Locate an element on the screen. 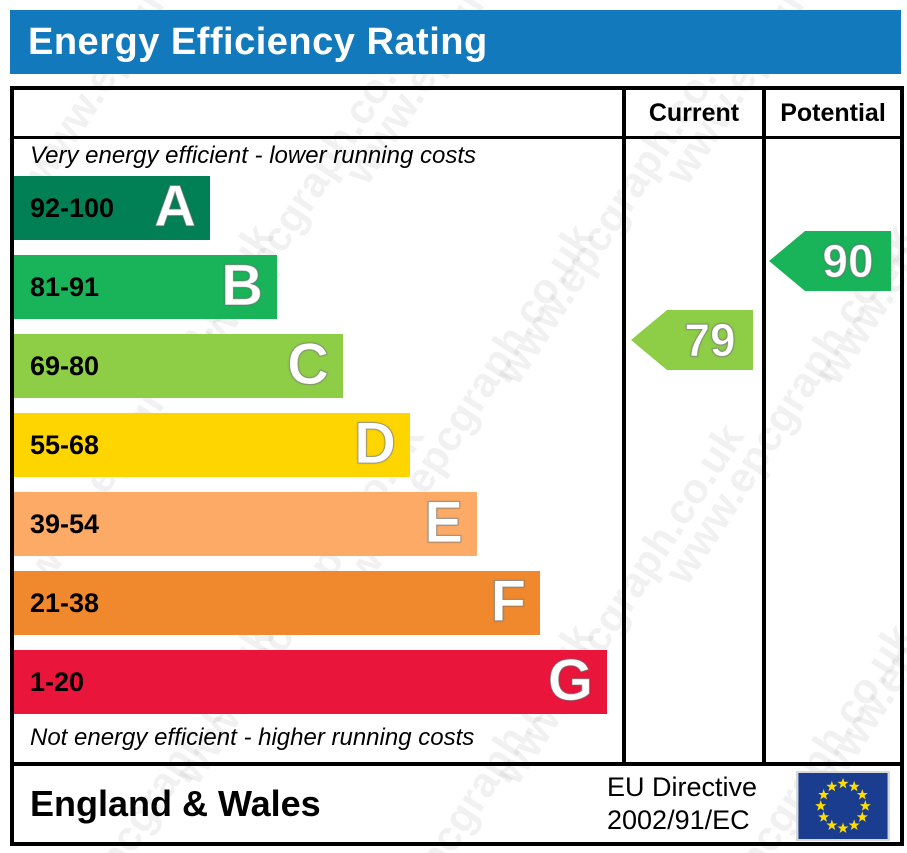 This screenshot has width=907, height=853. potential-rating-arrow: 90 is located at coordinates (830, 261).